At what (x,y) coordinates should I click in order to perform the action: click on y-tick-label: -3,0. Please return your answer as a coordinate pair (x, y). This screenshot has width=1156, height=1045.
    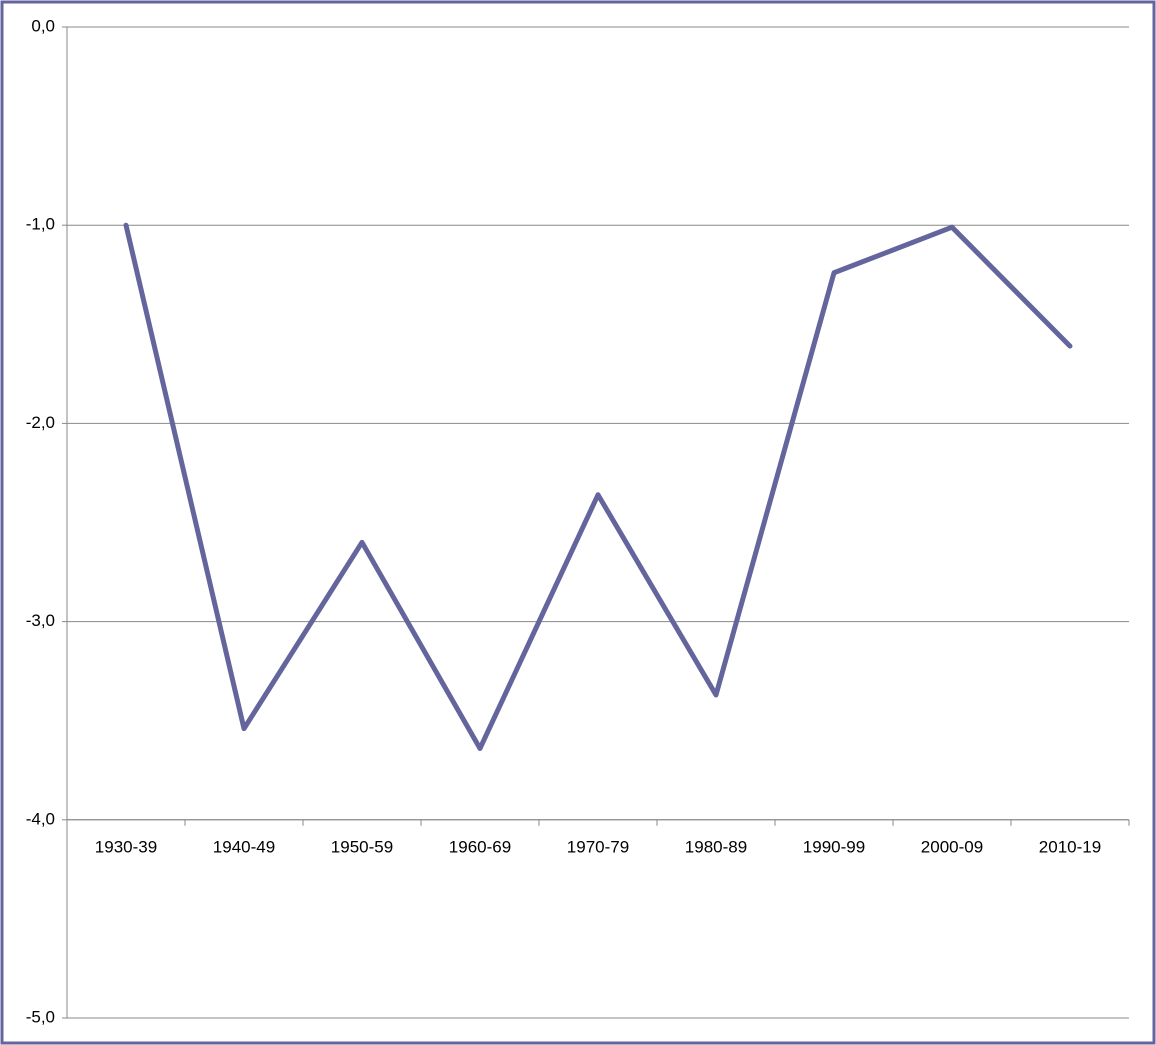
    Looking at the image, I should click on (40, 620).